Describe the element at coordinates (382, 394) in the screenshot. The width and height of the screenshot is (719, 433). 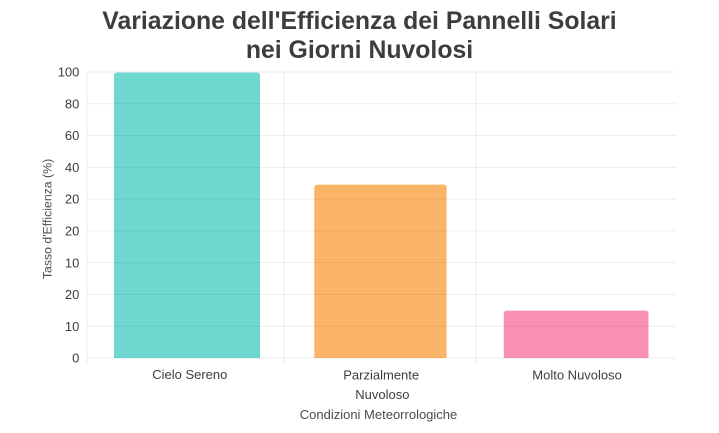
I see `svg-text: Nuvoloso` at that location.